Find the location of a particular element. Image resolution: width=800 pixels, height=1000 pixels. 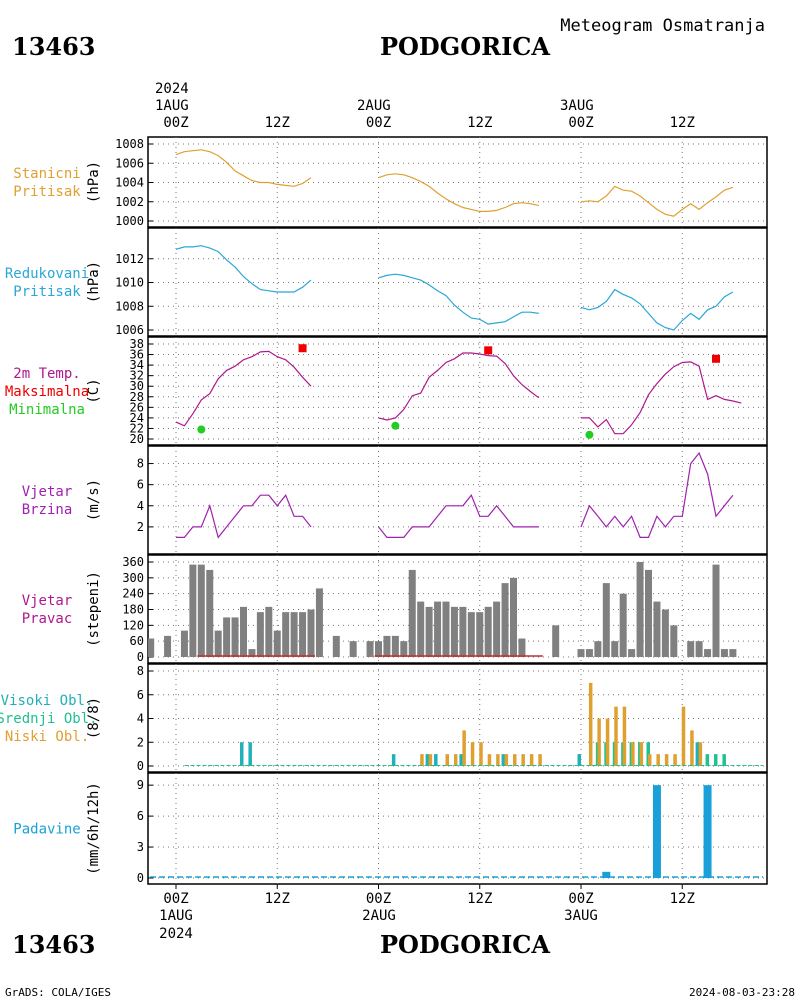

panel-label: Vjetar is located at coordinates (47, 492).